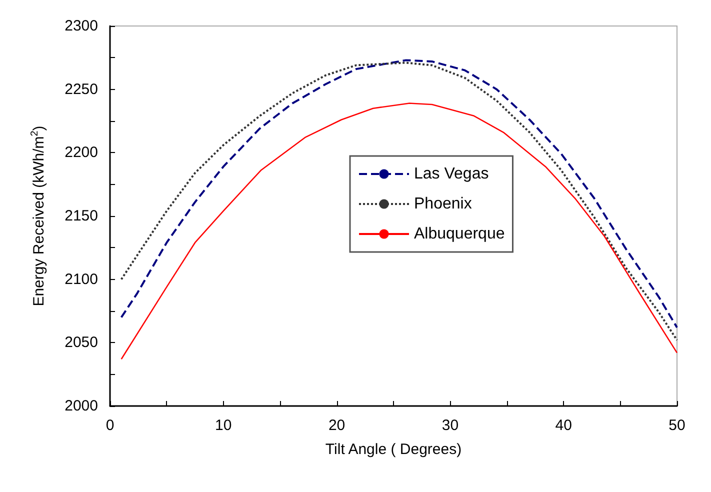 The width and height of the screenshot is (711, 492). Describe the element at coordinates (443, 204) in the screenshot. I see `legend-label: Phoenix` at that location.